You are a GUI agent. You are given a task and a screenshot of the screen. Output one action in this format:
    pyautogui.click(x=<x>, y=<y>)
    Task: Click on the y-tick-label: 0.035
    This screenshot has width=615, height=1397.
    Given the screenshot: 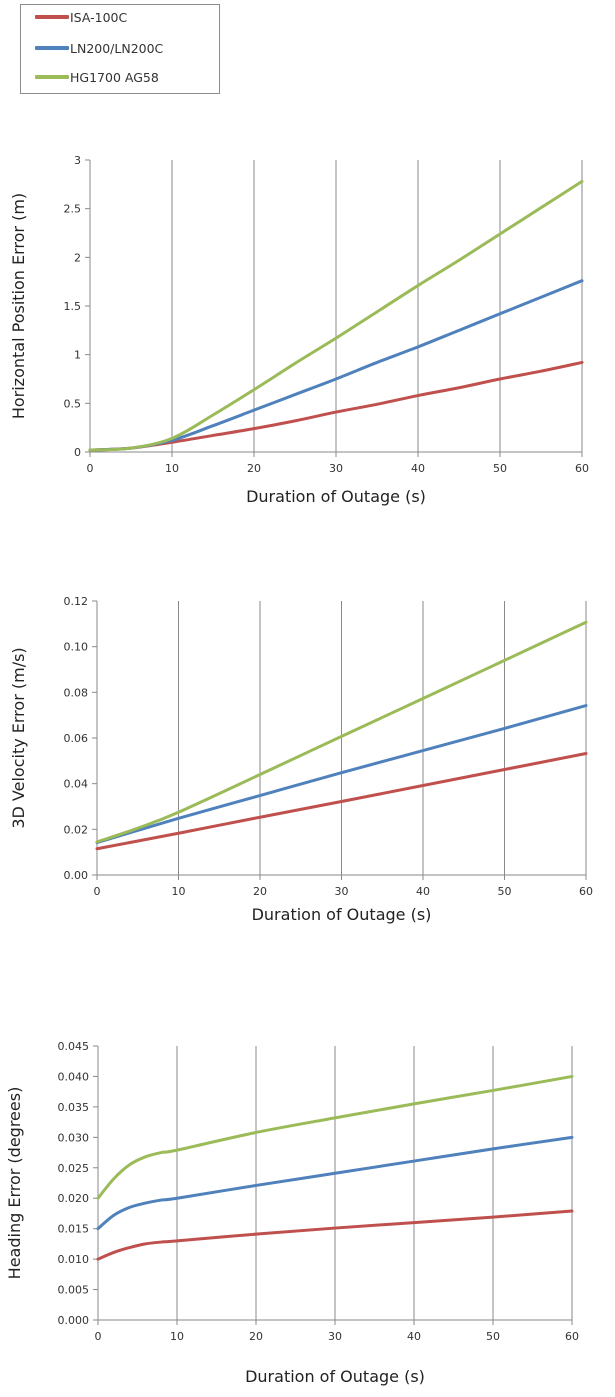 What is the action you would take?
    pyautogui.click(x=74, y=1107)
    